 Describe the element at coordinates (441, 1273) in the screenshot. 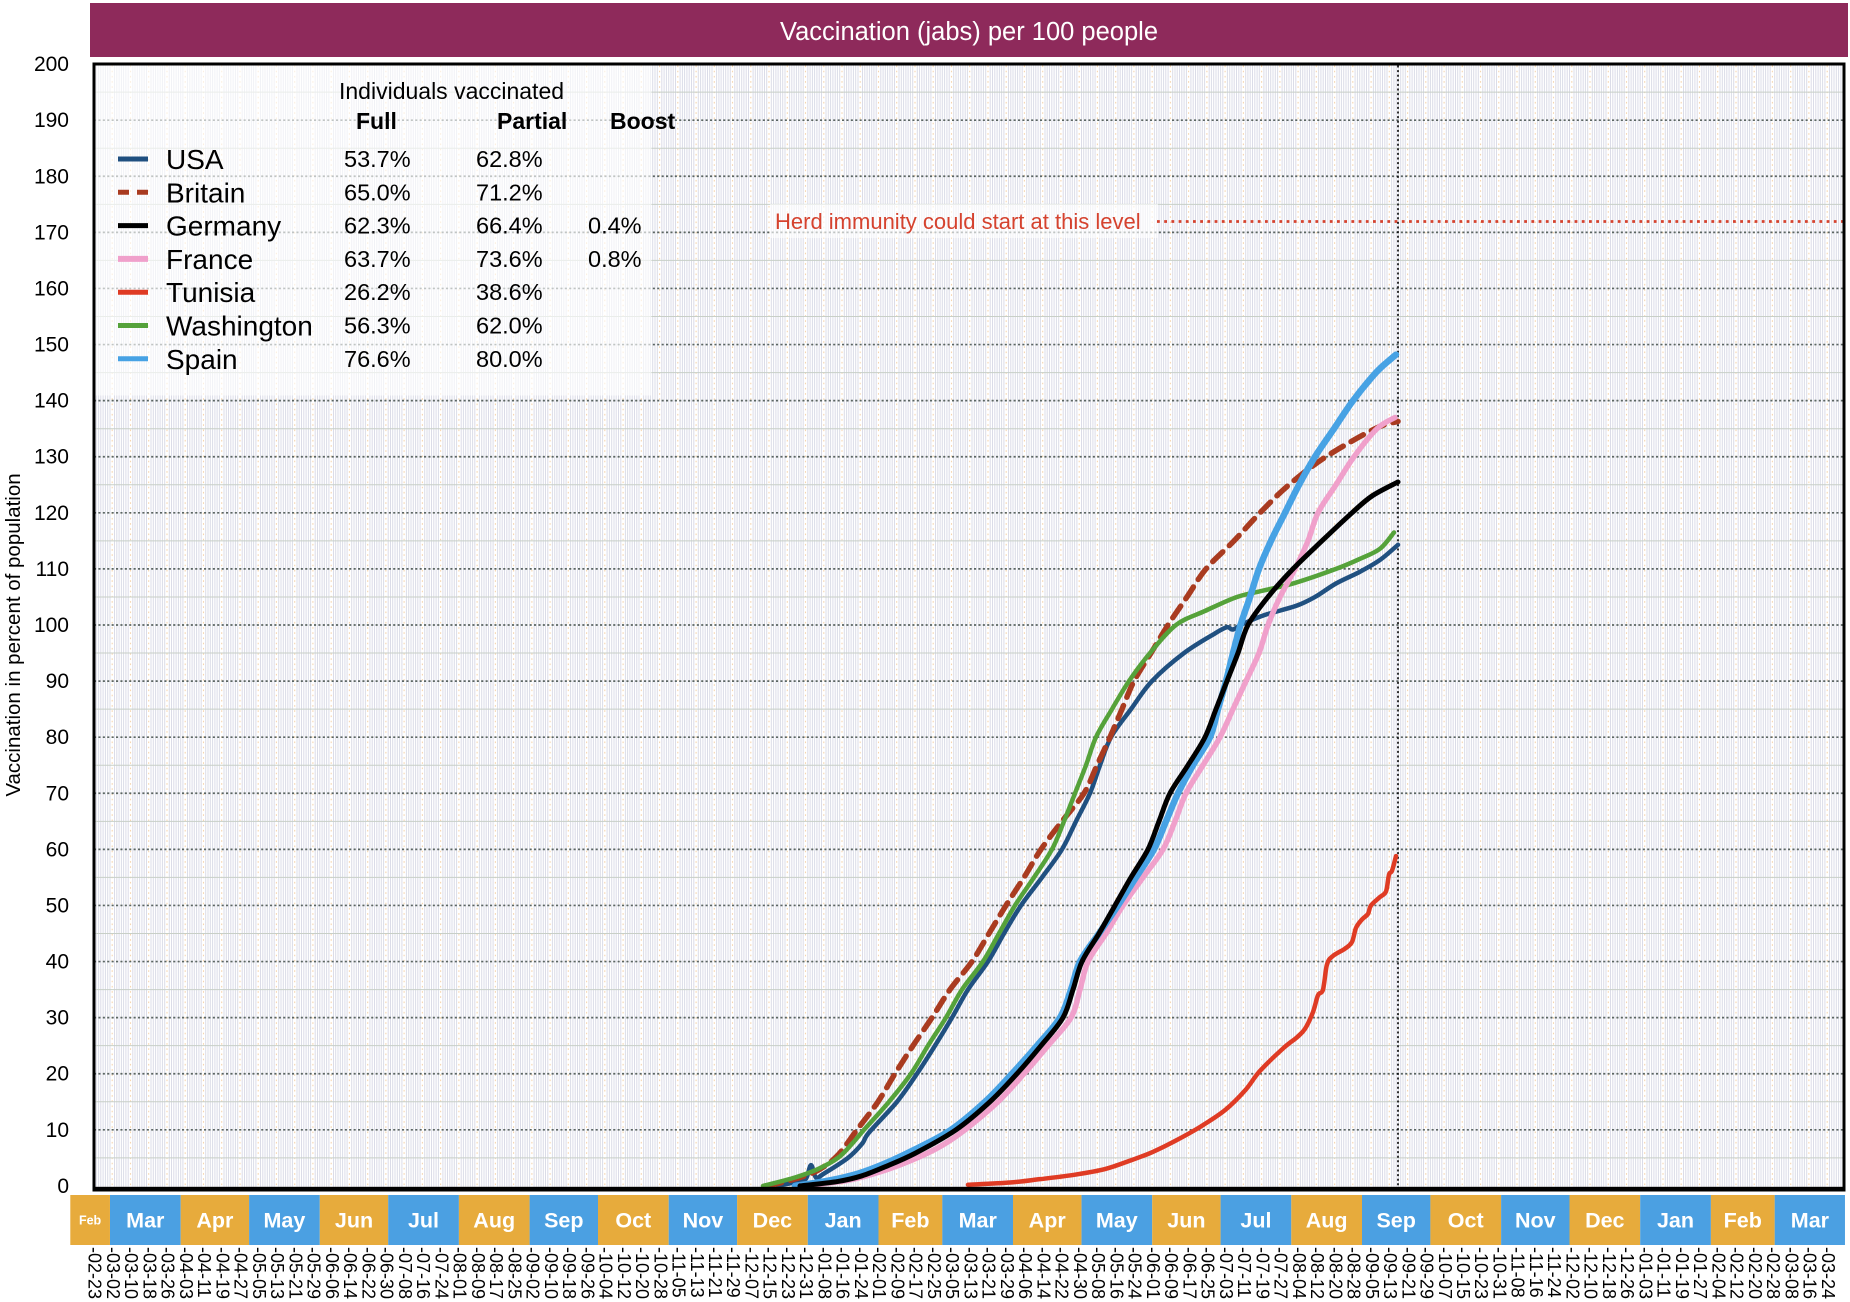

I see `svg-text: -07-24` at that location.